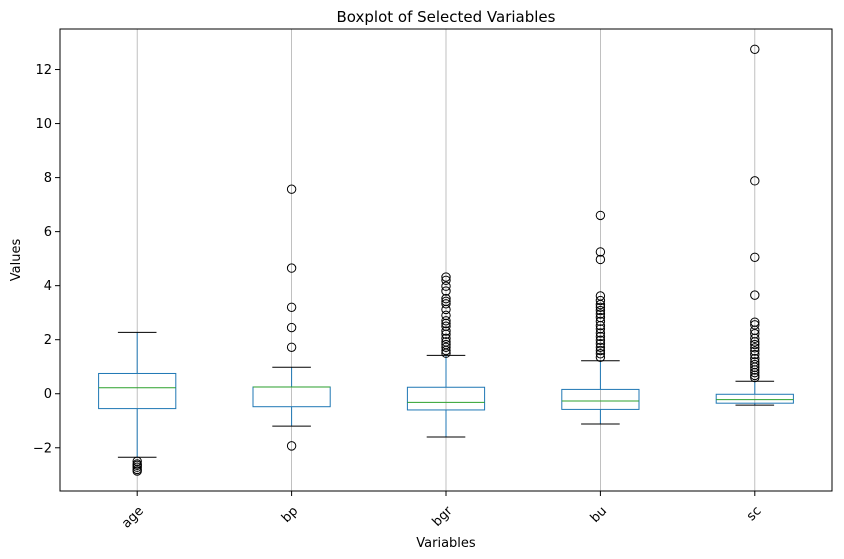 The width and height of the screenshot is (844, 559). Describe the element at coordinates (446, 17) in the screenshot. I see `chart-title: Boxplot of Selected Variables` at that location.